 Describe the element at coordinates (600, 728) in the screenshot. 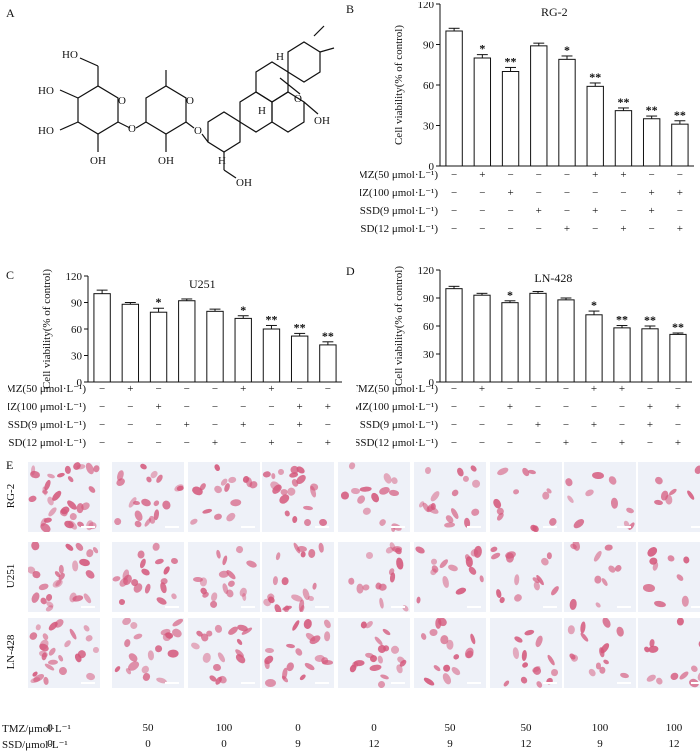

I see `tmz-concentration-value: 100` at that location.